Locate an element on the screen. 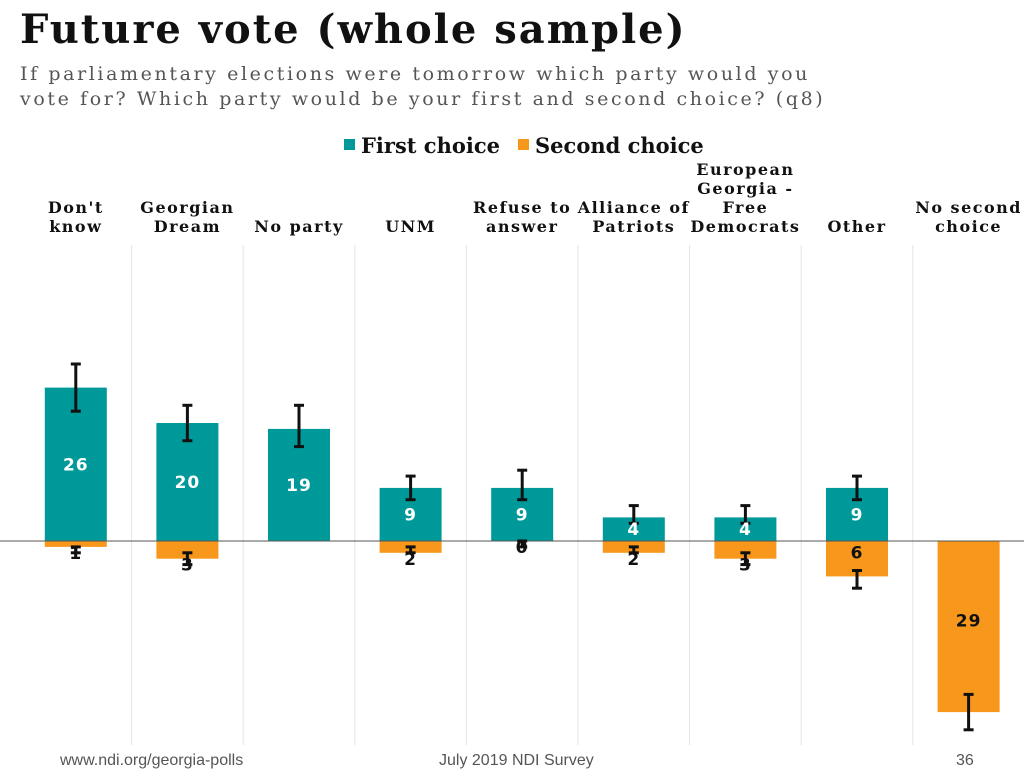  category-label: know is located at coordinates (75, 226).